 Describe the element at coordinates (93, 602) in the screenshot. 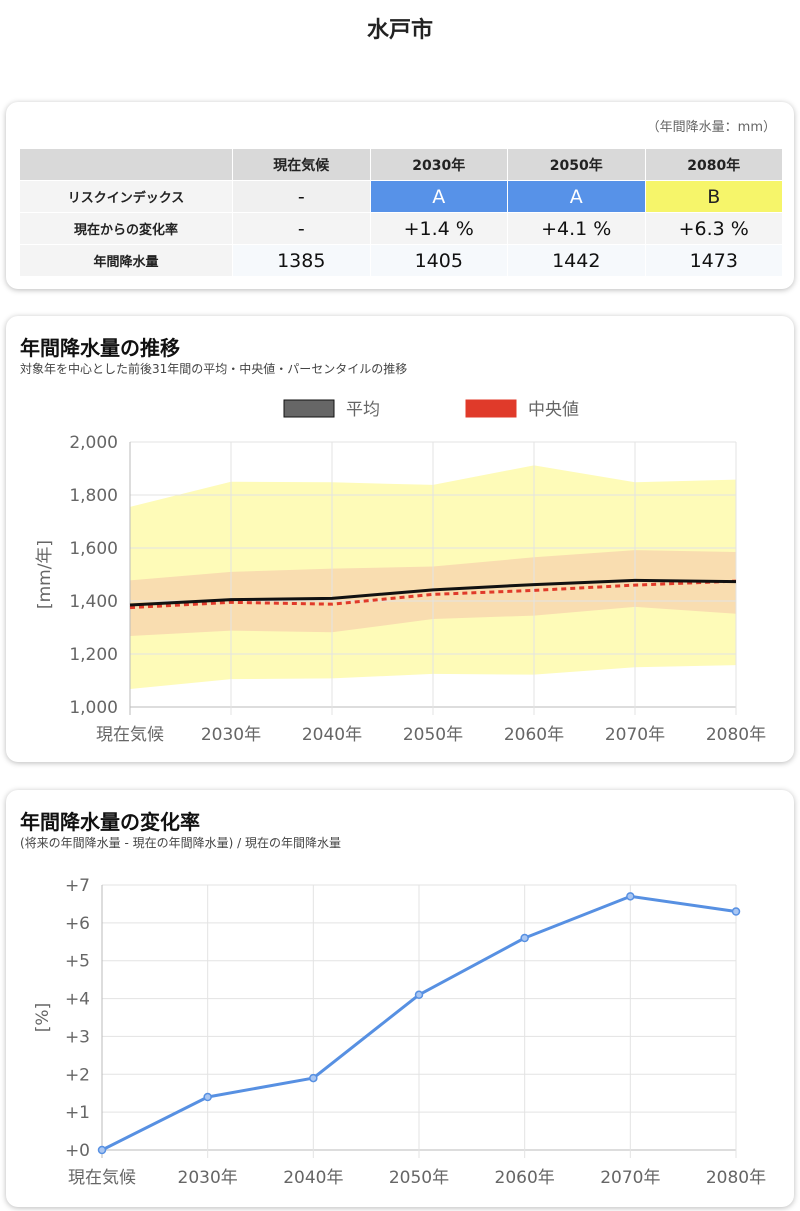

I see `y-tick-label: 1,400` at that location.